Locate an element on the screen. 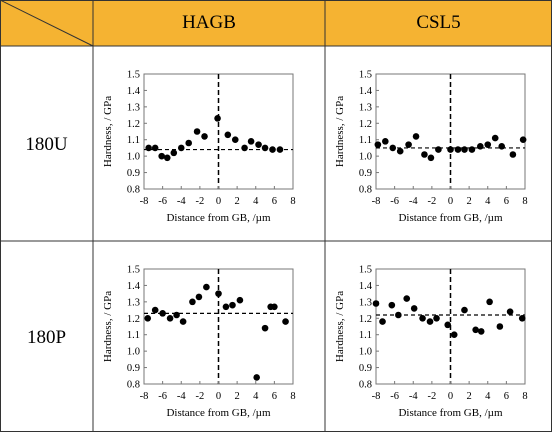 This screenshot has height=432, width=552. row-header-label: 180U is located at coordinates (46, 144).